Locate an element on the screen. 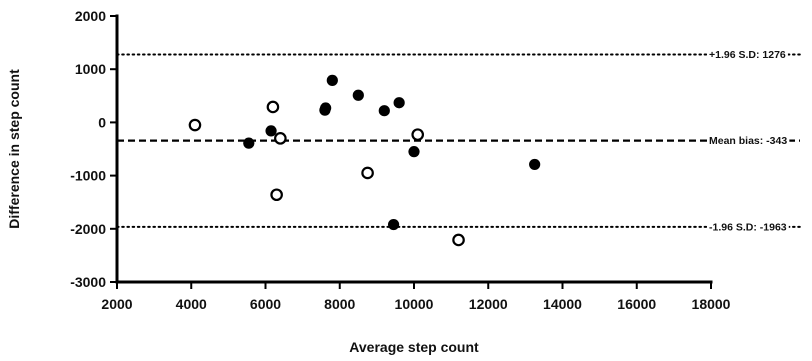 This screenshot has height=361, width=812. y-tick-label: 2000 is located at coordinates (90, 16).